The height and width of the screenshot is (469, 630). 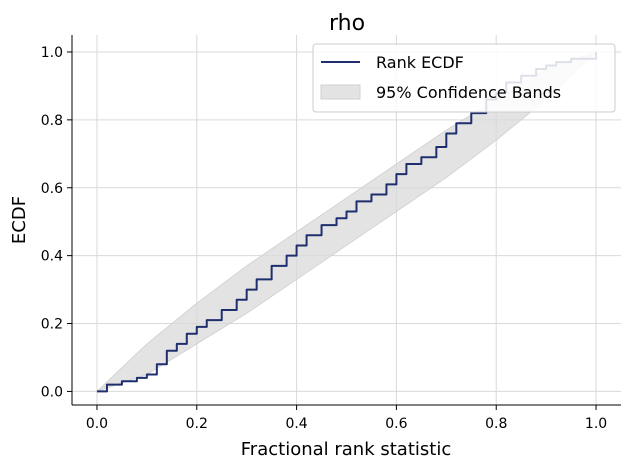 I want to click on x-tick-label: 0.2, so click(x=197, y=424).